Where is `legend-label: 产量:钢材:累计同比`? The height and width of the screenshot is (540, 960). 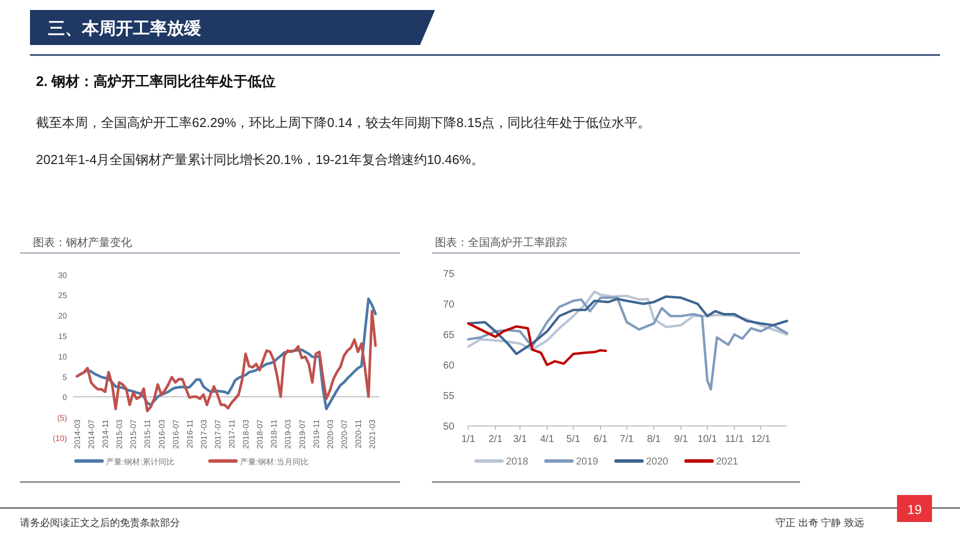
legend-label: 产量:钢材:累计同比 is located at coordinates (140, 462).